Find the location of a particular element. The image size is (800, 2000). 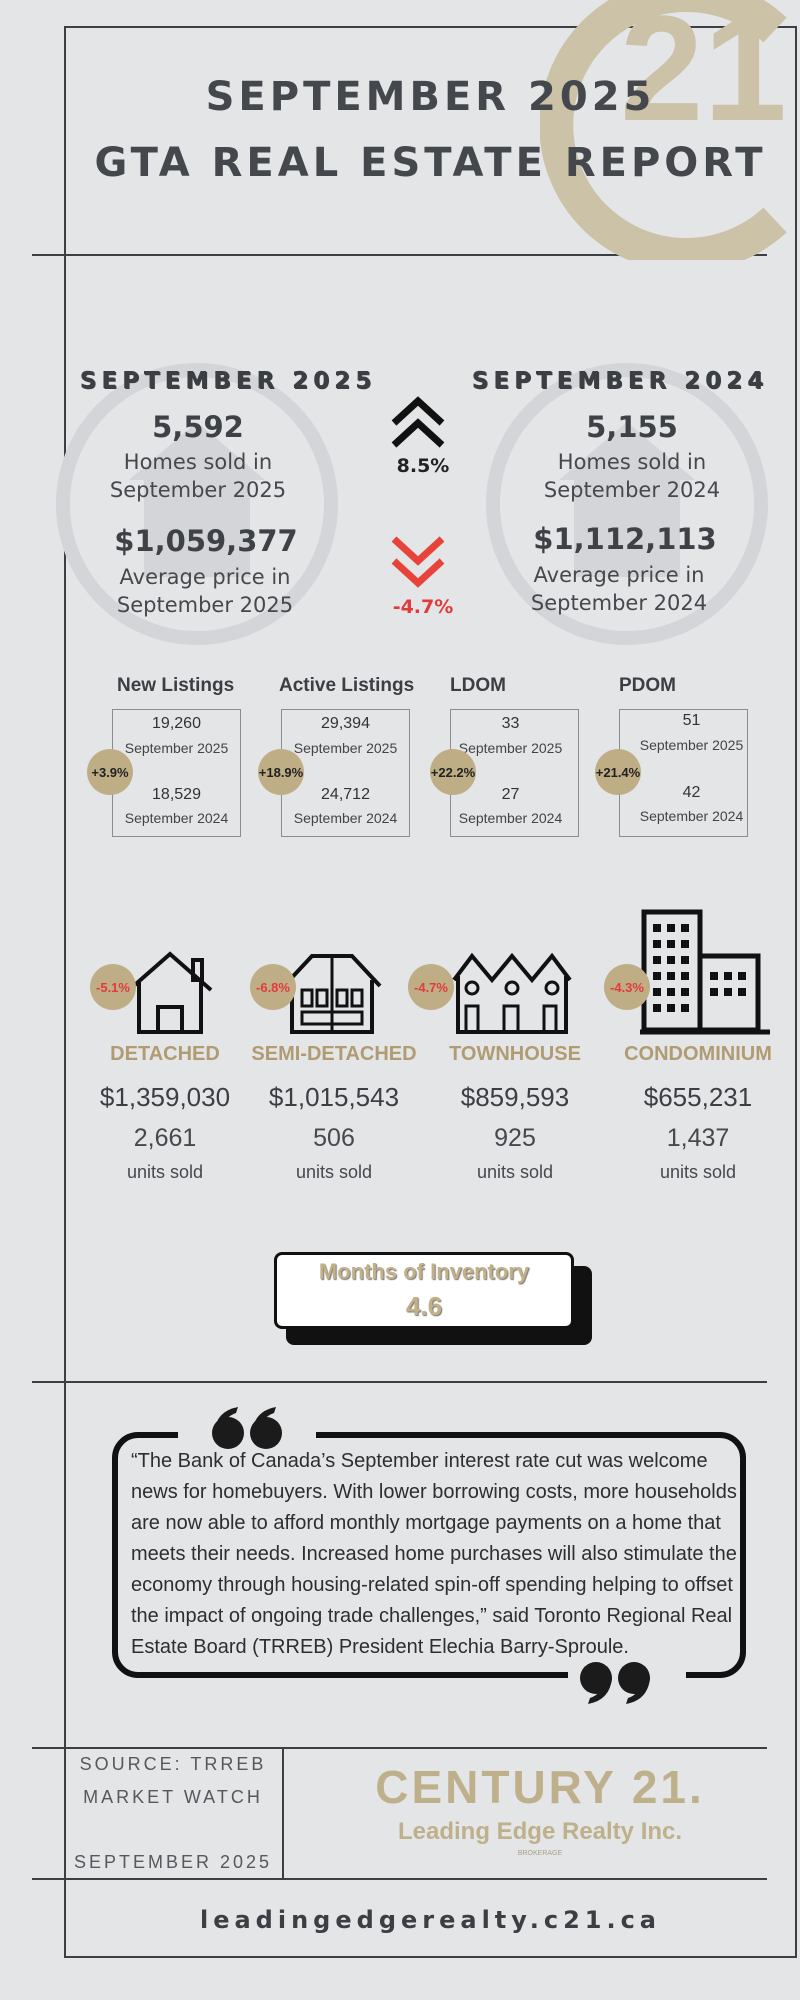

stat-previous-value: 42 is located at coordinates (691, 792).